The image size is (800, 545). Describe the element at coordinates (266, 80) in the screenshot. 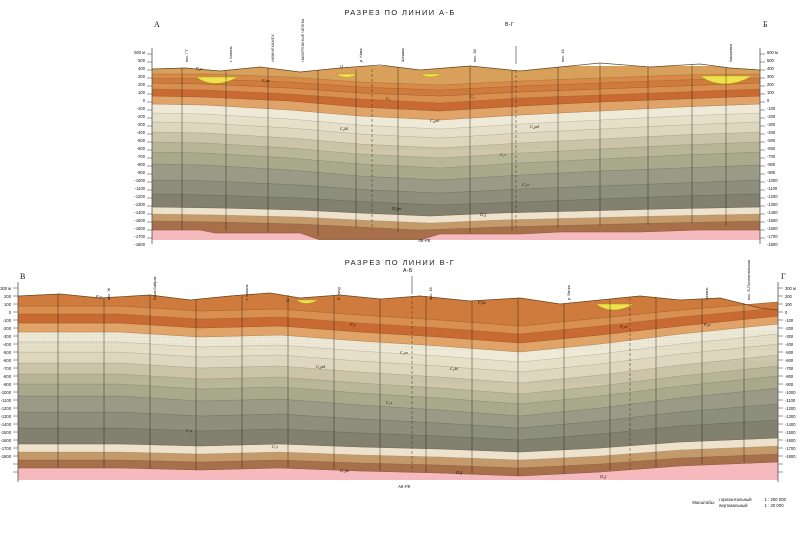

I see `unit-annot-a-1: P₁ar` at that location.